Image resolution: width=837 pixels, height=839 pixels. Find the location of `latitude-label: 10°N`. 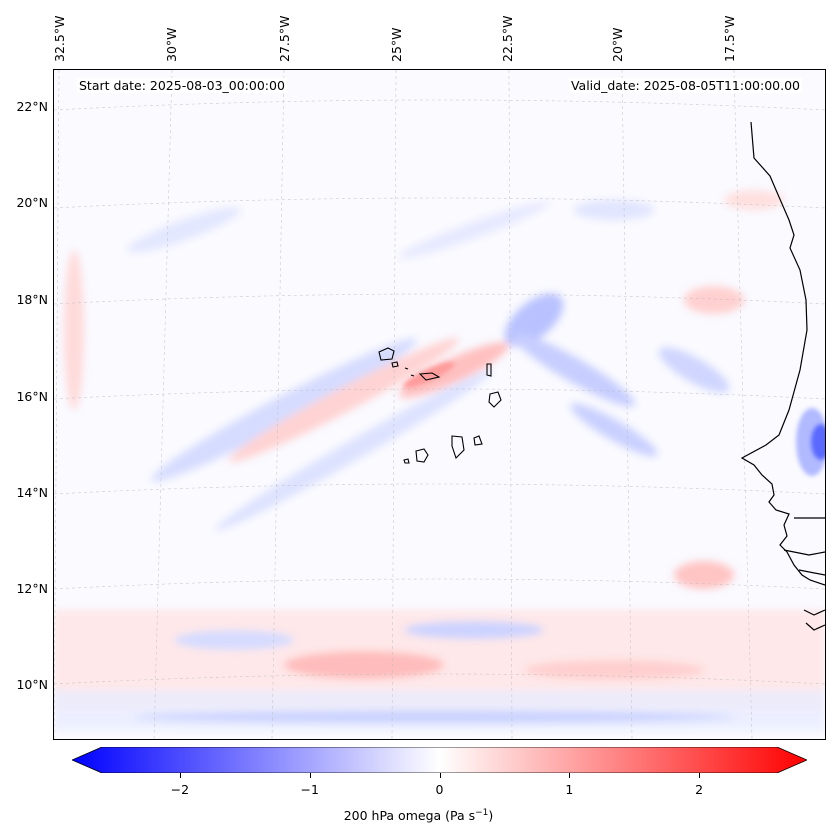

latitude-label: 10°N is located at coordinates (32, 684).